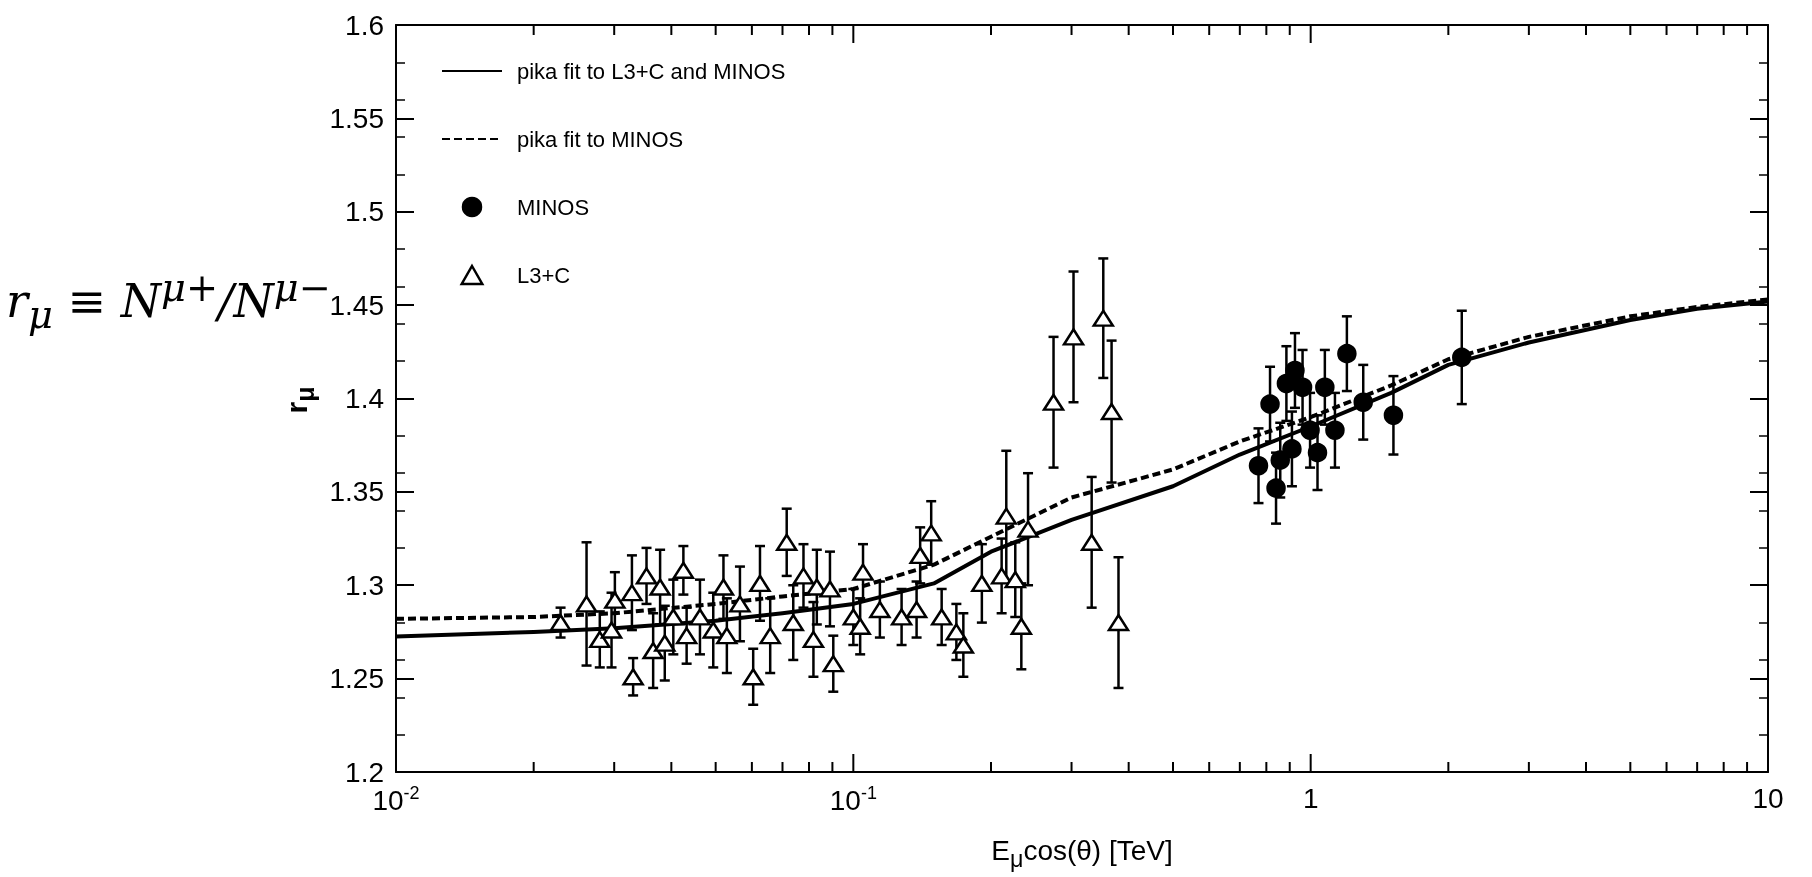  What do you see at coordinates (544, 275) in the screenshot?
I see `legend-label: L3+C` at bounding box center [544, 275].